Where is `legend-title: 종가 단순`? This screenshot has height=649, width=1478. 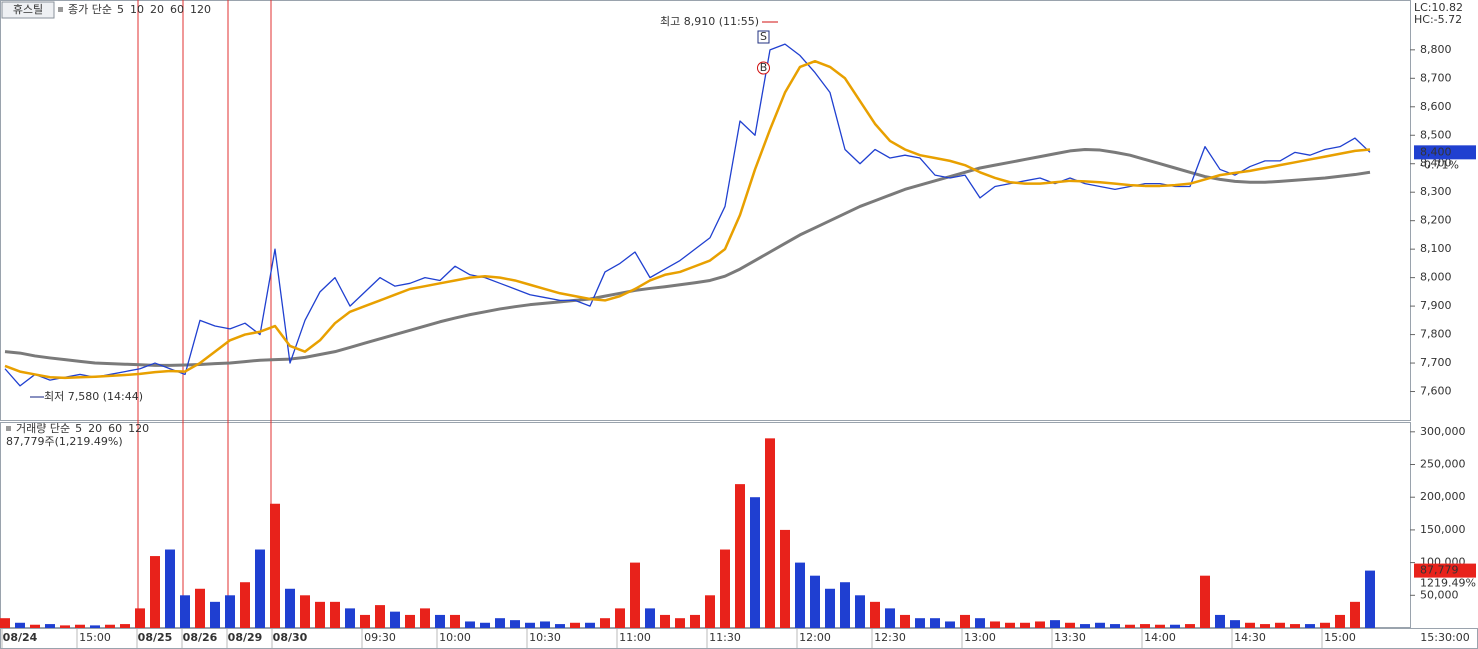
legend-title: 종가 단순 is located at coordinates (90, 9).